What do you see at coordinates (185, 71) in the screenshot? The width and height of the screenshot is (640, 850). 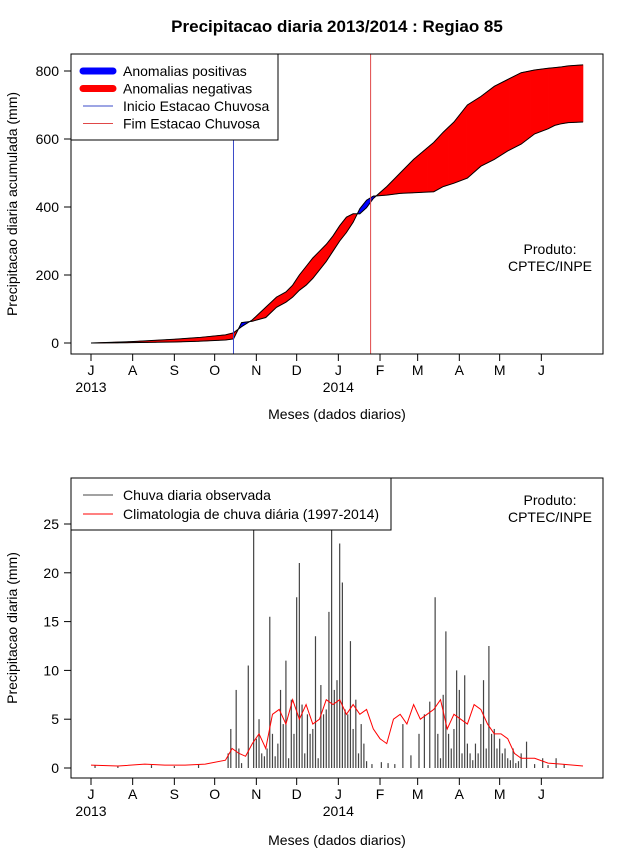 I see `legend-label: Anomalias positivas` at bounding box center [185, 71].